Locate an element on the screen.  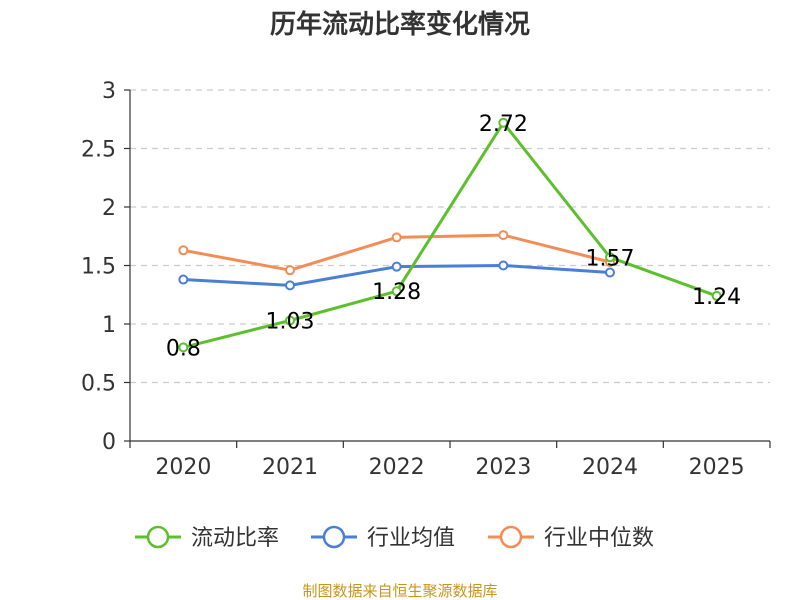
x-tick-label: 2022 is located at coordinates (397, 467).